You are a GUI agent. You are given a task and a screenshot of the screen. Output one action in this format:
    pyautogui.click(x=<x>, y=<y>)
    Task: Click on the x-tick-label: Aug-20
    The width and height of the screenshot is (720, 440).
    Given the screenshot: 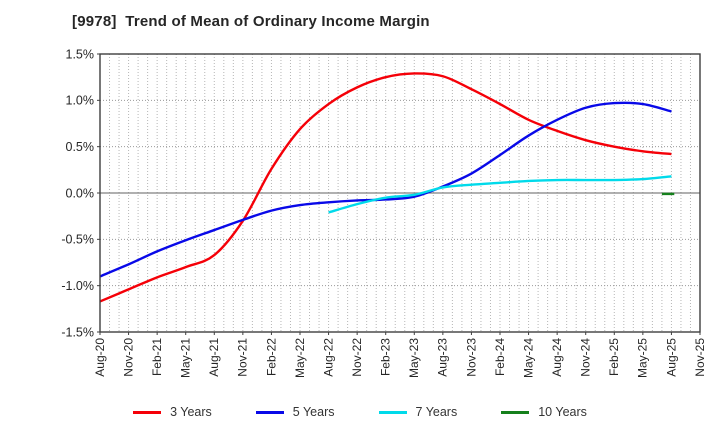 What is the action you would take?
    pyautogui.click(x=100, y=357)
    